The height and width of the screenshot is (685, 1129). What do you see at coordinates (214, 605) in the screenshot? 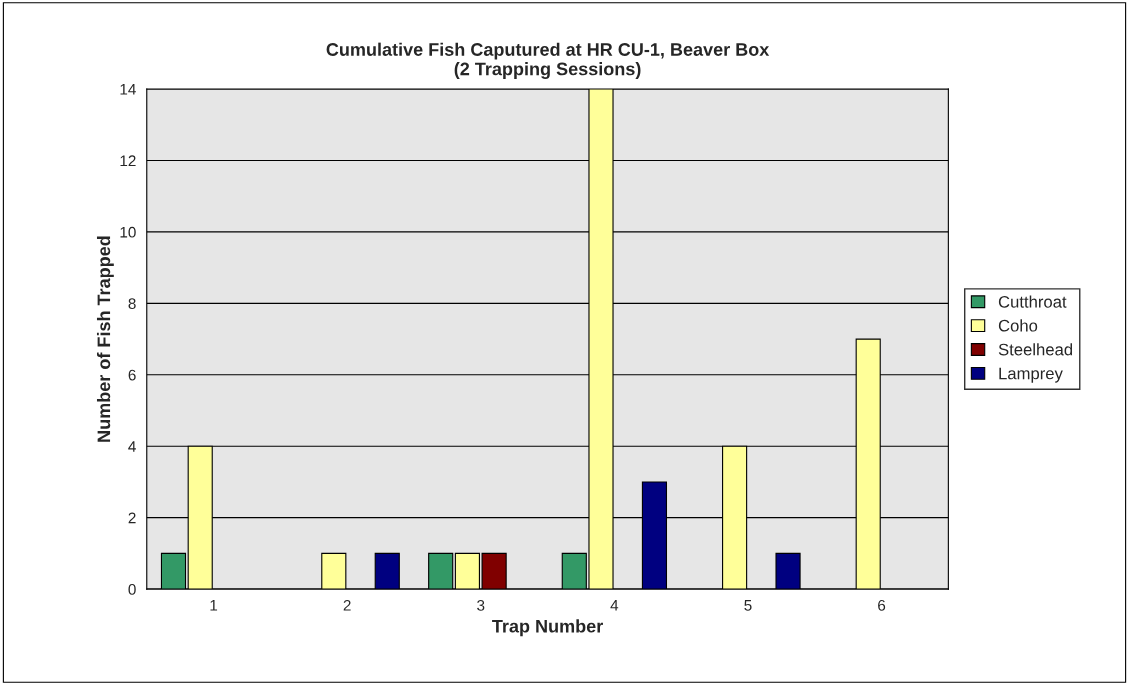
I see `x-tick-label: 1` at bounding box center [214, 605].